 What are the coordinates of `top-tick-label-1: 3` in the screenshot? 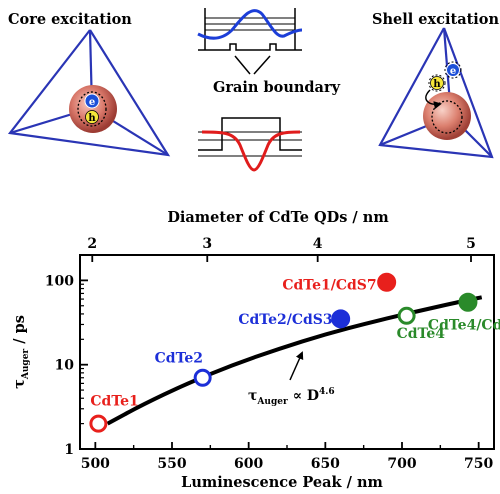 It's located at (207, 244).